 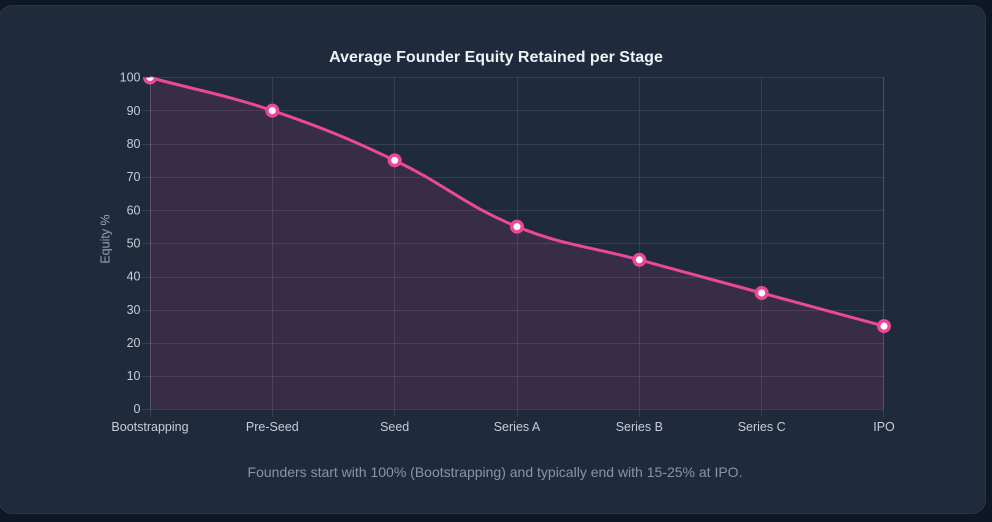 I want to click on svg-text: 60, so click(x=134, y=210).